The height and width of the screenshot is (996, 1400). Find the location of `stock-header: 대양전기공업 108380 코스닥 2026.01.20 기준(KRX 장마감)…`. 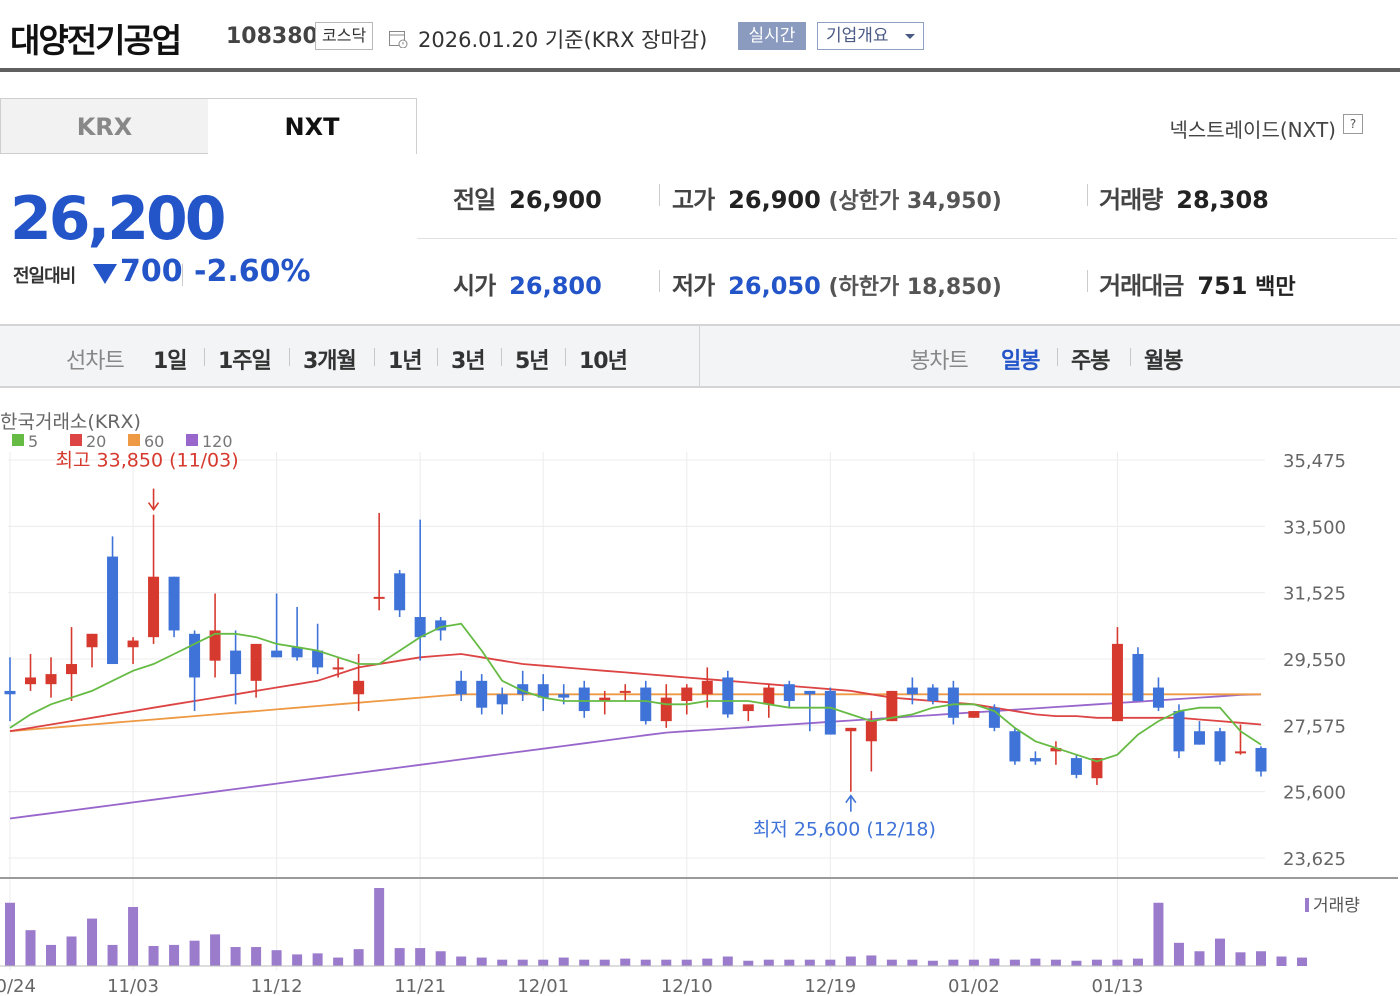

stock-header: 대양전기공업 108380 코스닥 2026.01.20 기준(KRX 장마감)… is located at coordinates (700, 36).